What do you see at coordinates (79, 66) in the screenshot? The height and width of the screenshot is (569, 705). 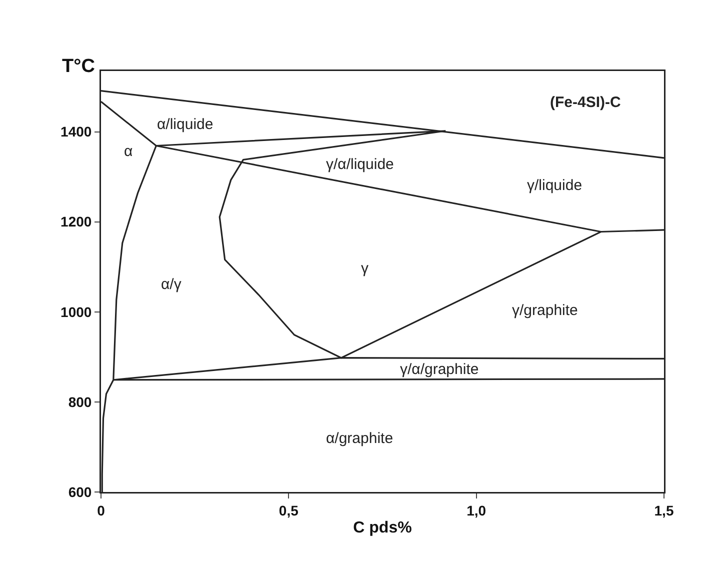 I see `y-axis-title: T°C` at bounding box center [79, 66].